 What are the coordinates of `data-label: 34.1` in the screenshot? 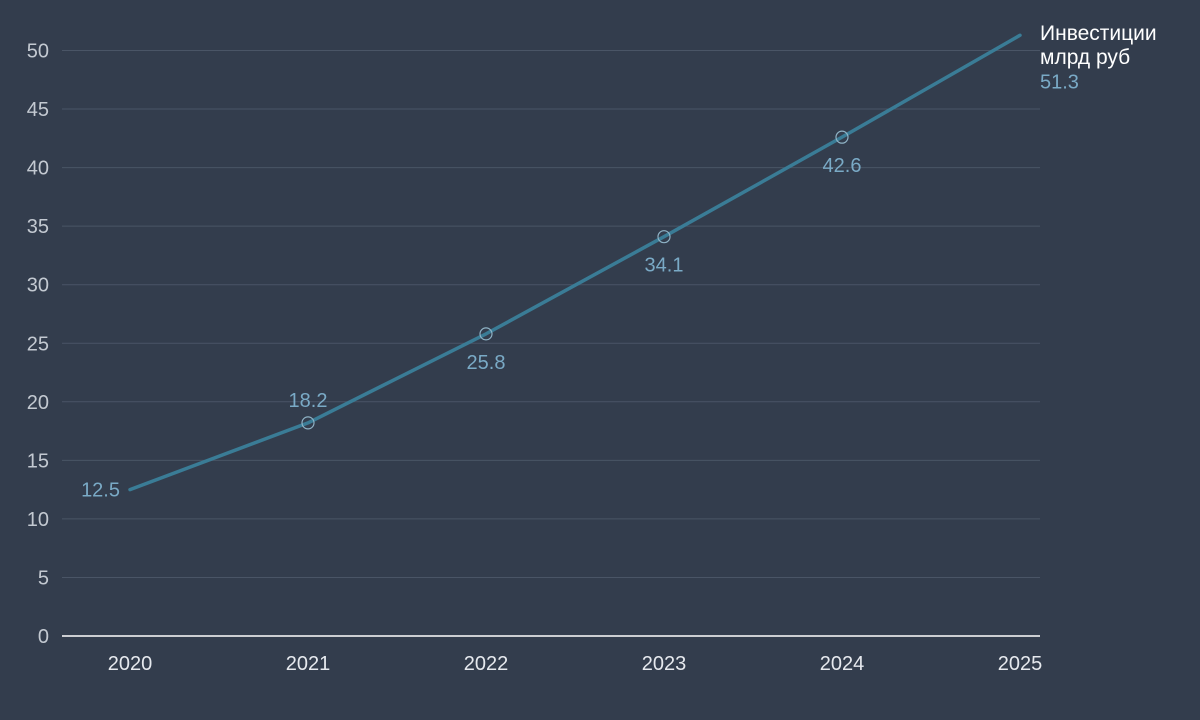 It's located at (664, 266).